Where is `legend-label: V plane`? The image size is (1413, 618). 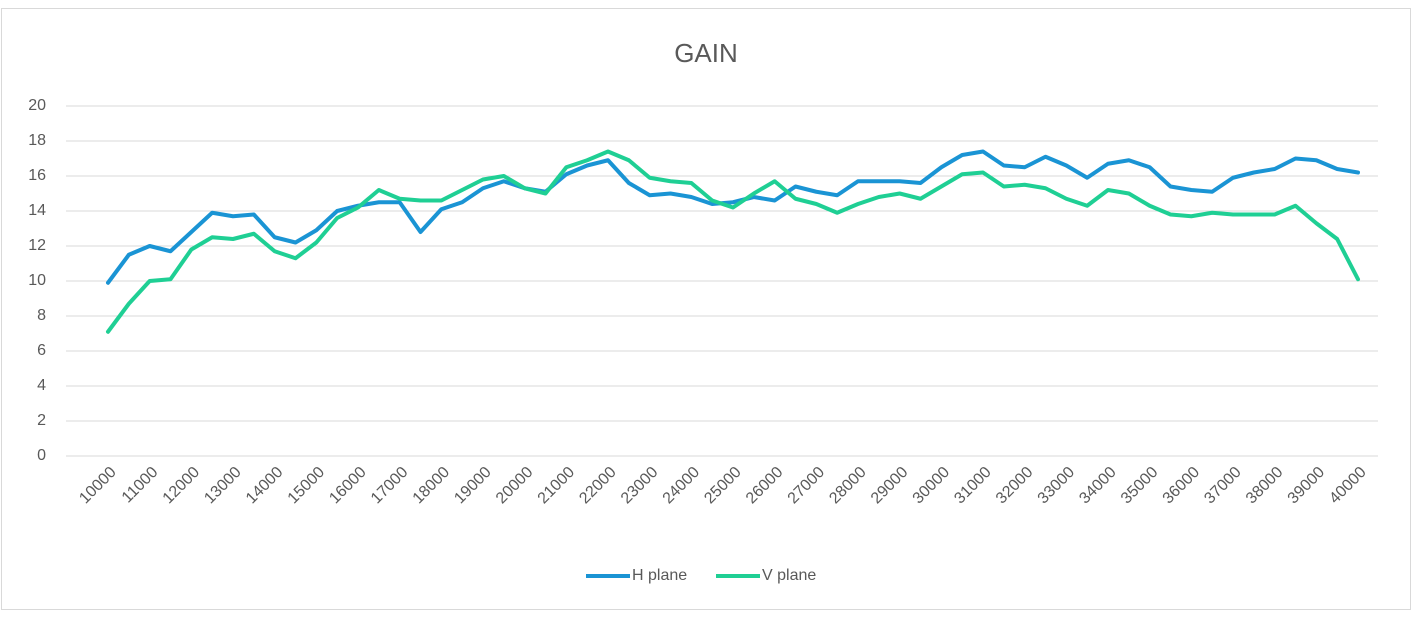
legend-label: V plane is located at coordinates (789, 575).